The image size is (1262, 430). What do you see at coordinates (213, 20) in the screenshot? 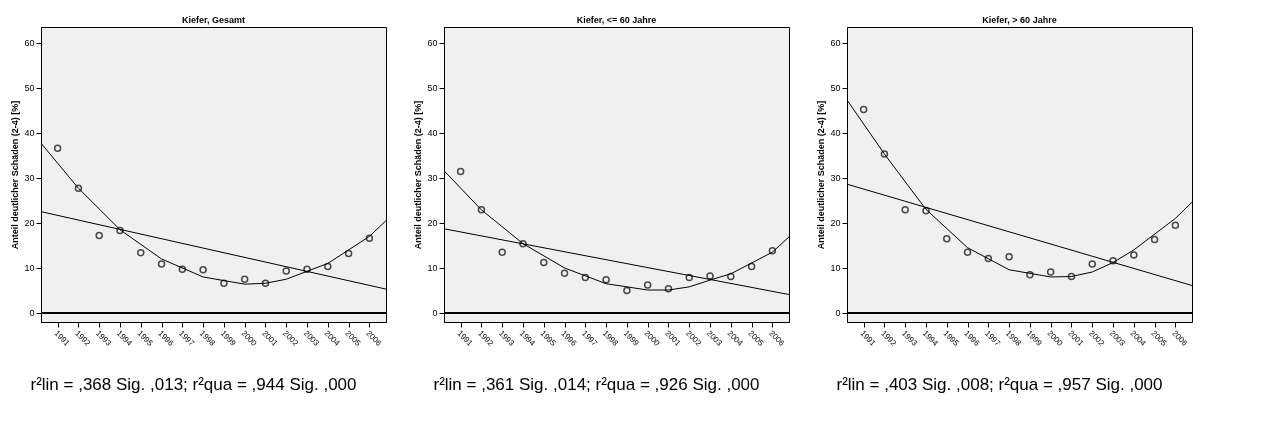
I see `chart-title: Kiefer, Gesamt` at bounding box center [213, 20].